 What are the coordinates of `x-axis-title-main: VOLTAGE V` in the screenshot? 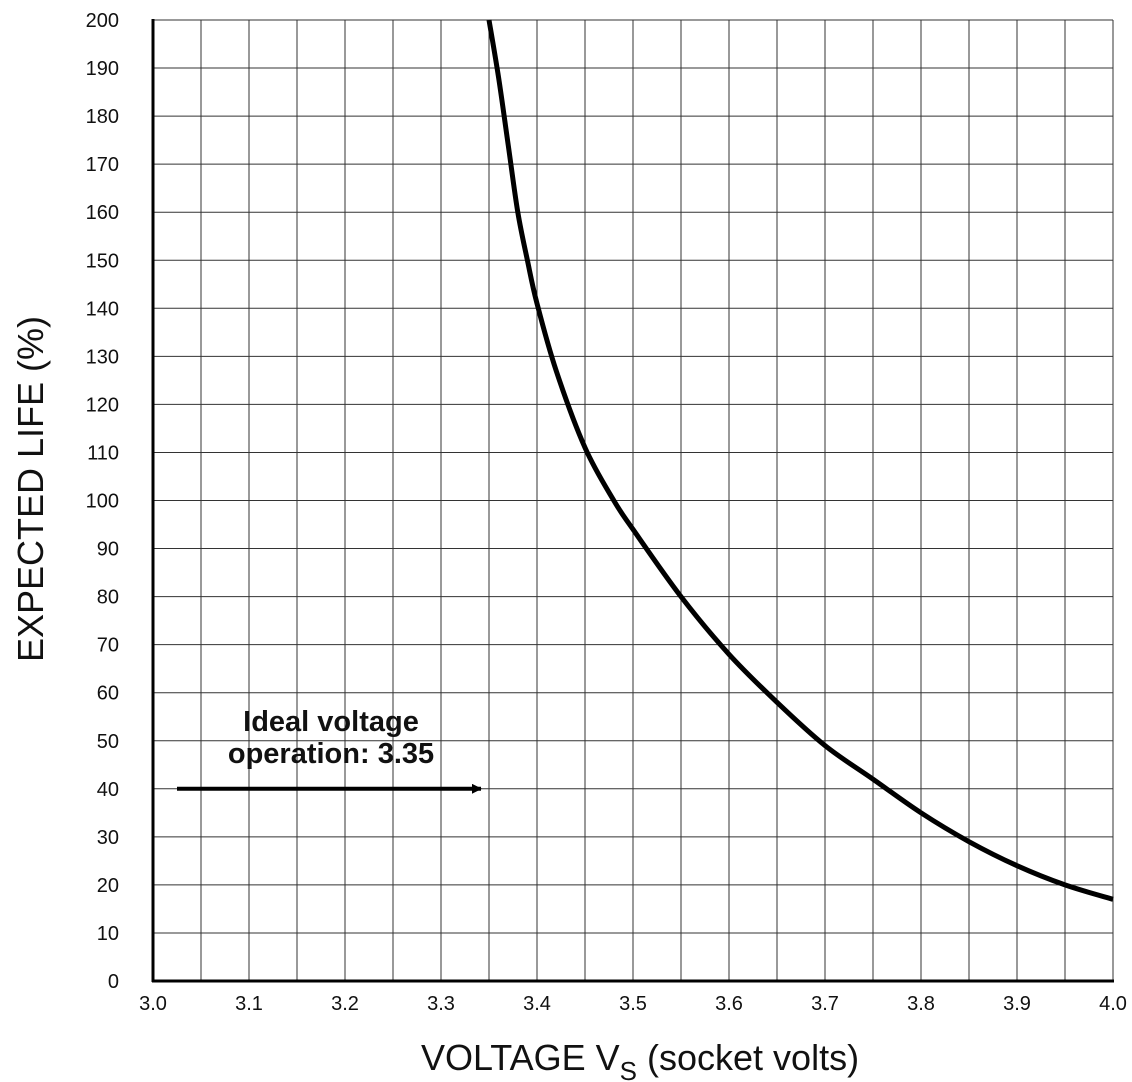 It's located at (520, 1057).